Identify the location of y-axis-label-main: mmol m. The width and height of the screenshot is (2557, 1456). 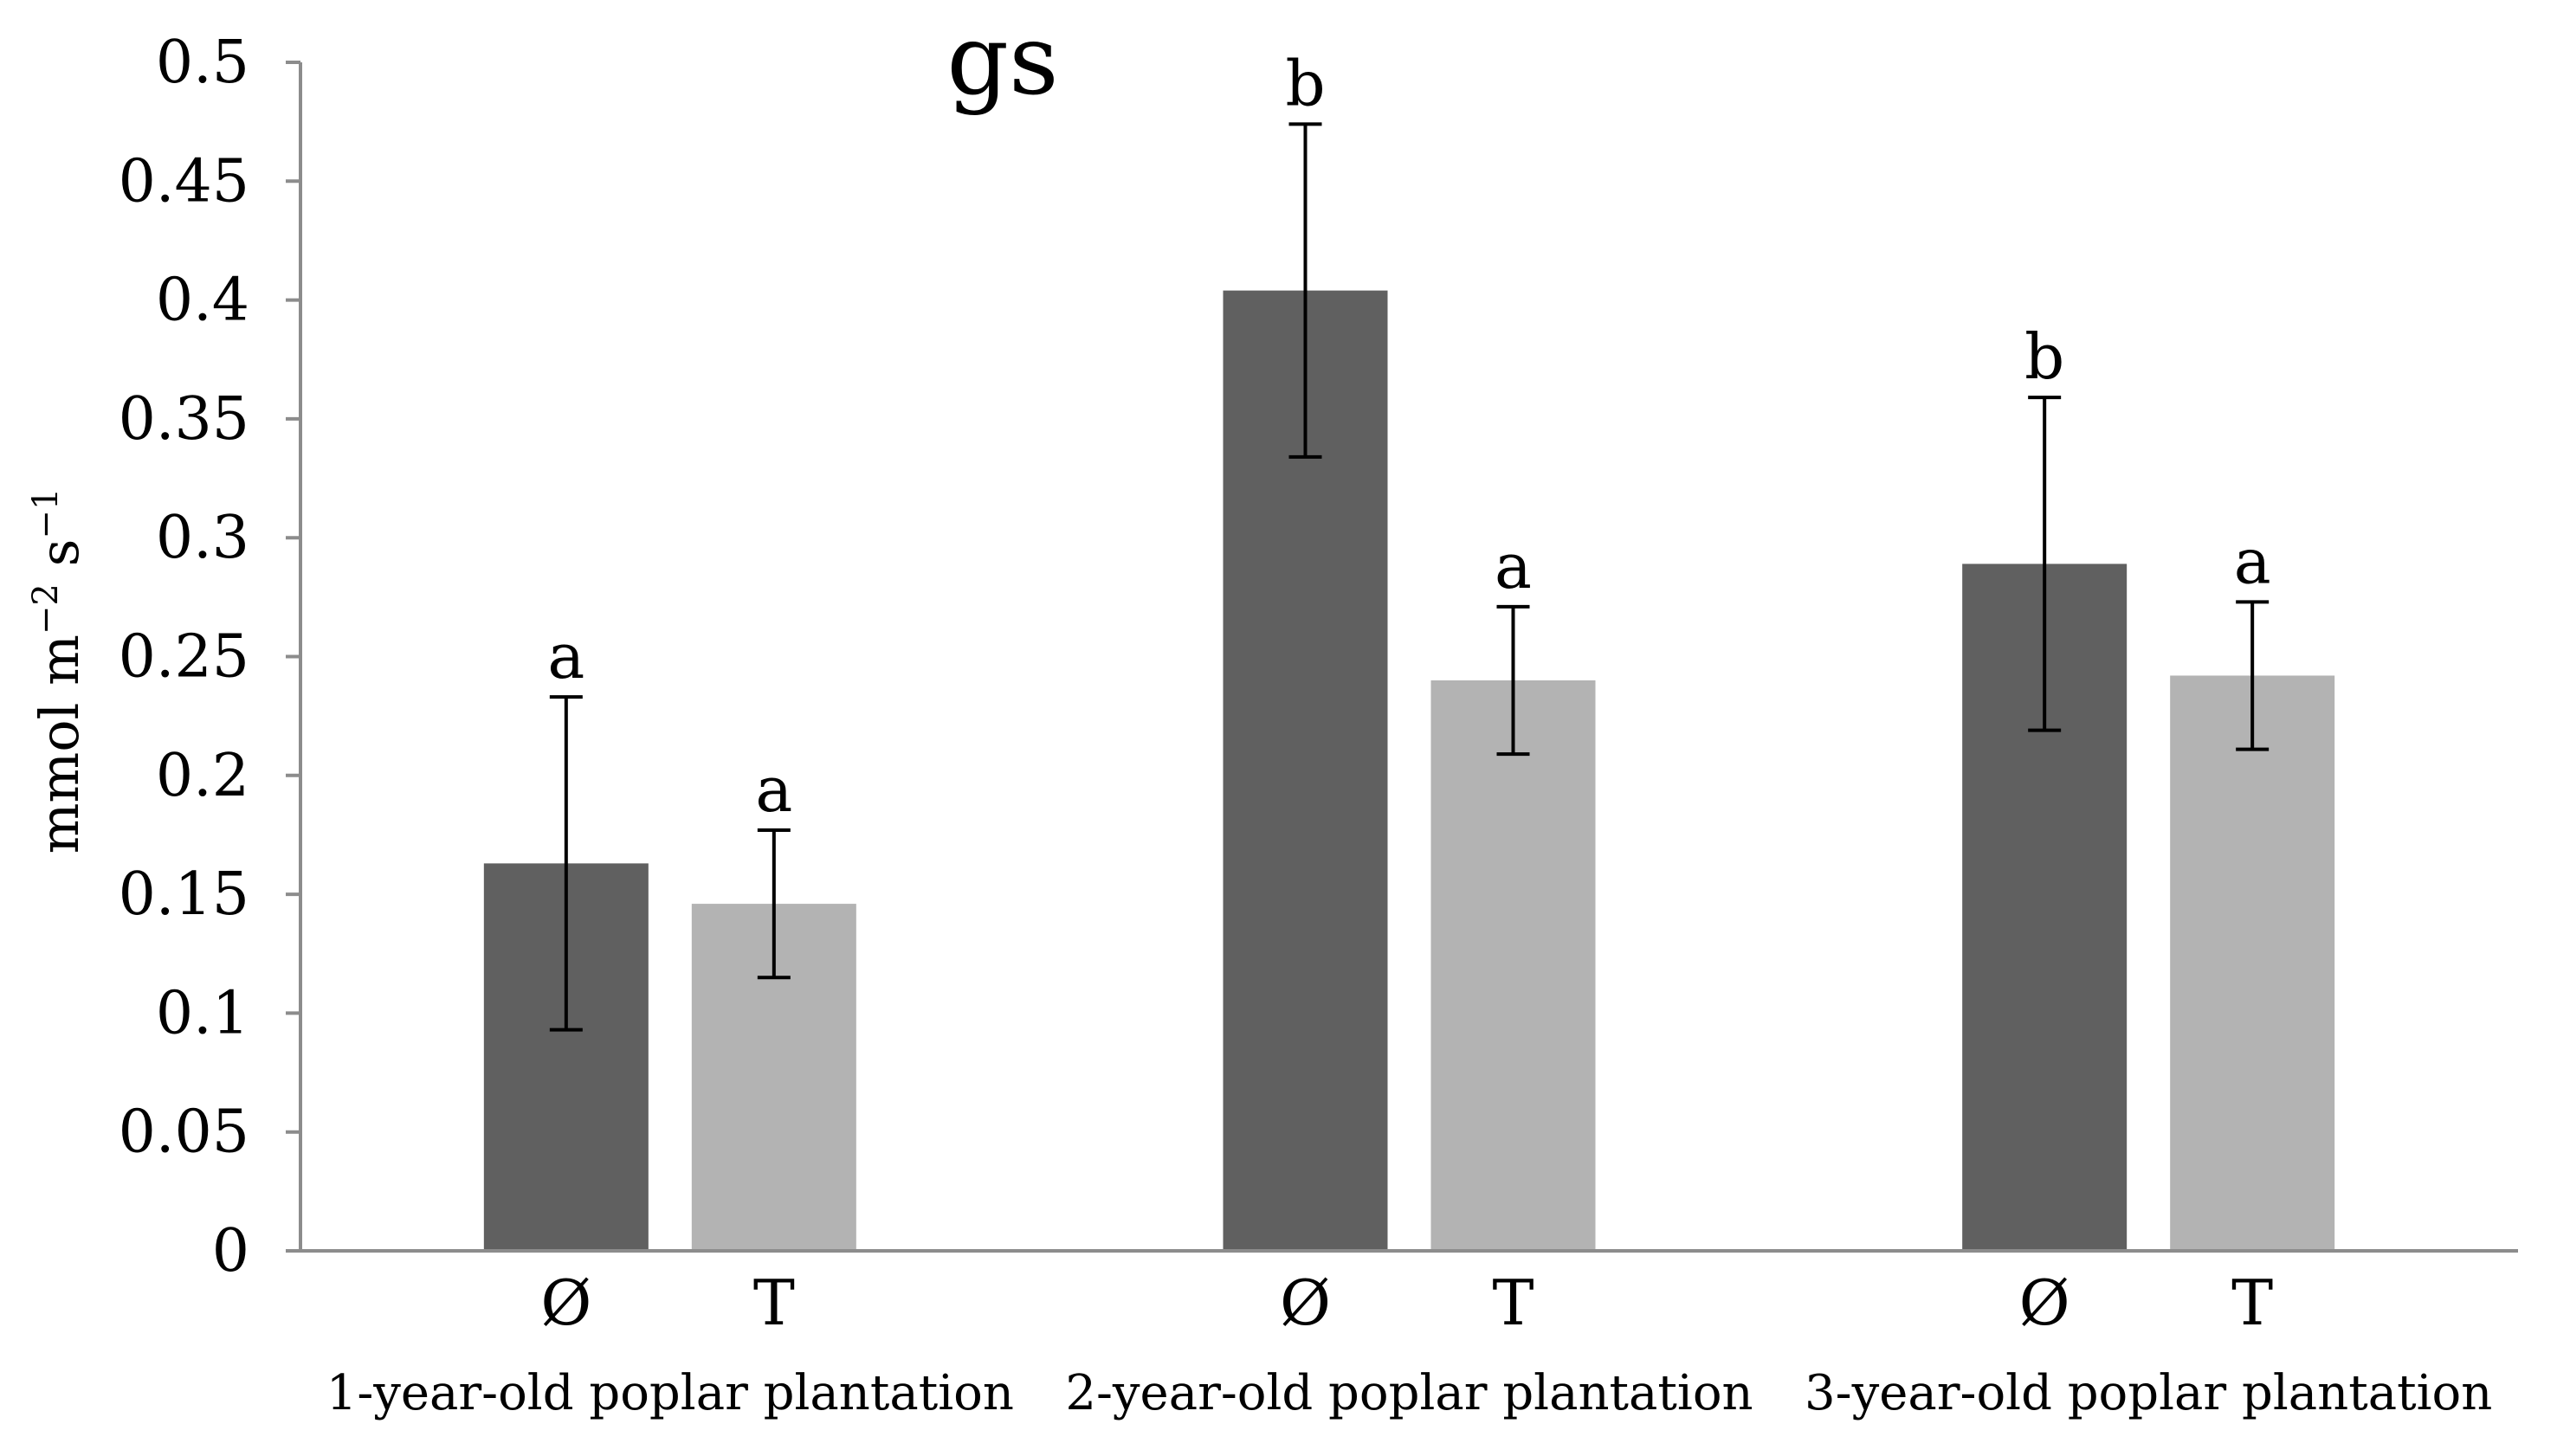
(59, 744).